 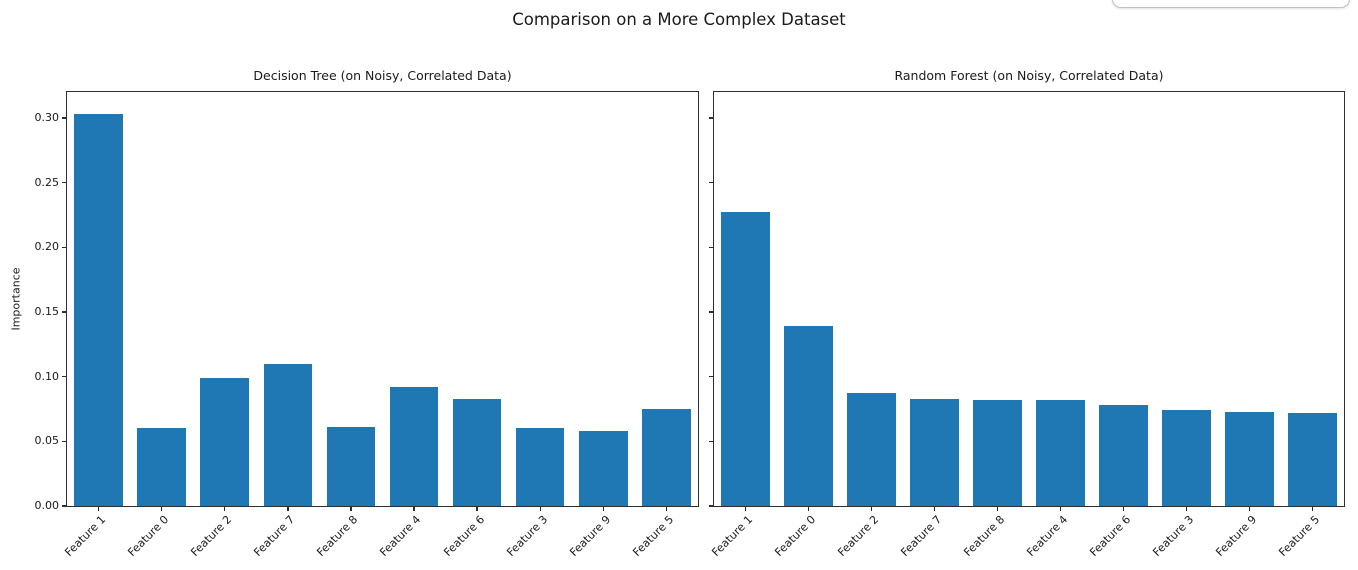 I want to click on x-tick-label: Feature 7, so click(x=921, y=536).